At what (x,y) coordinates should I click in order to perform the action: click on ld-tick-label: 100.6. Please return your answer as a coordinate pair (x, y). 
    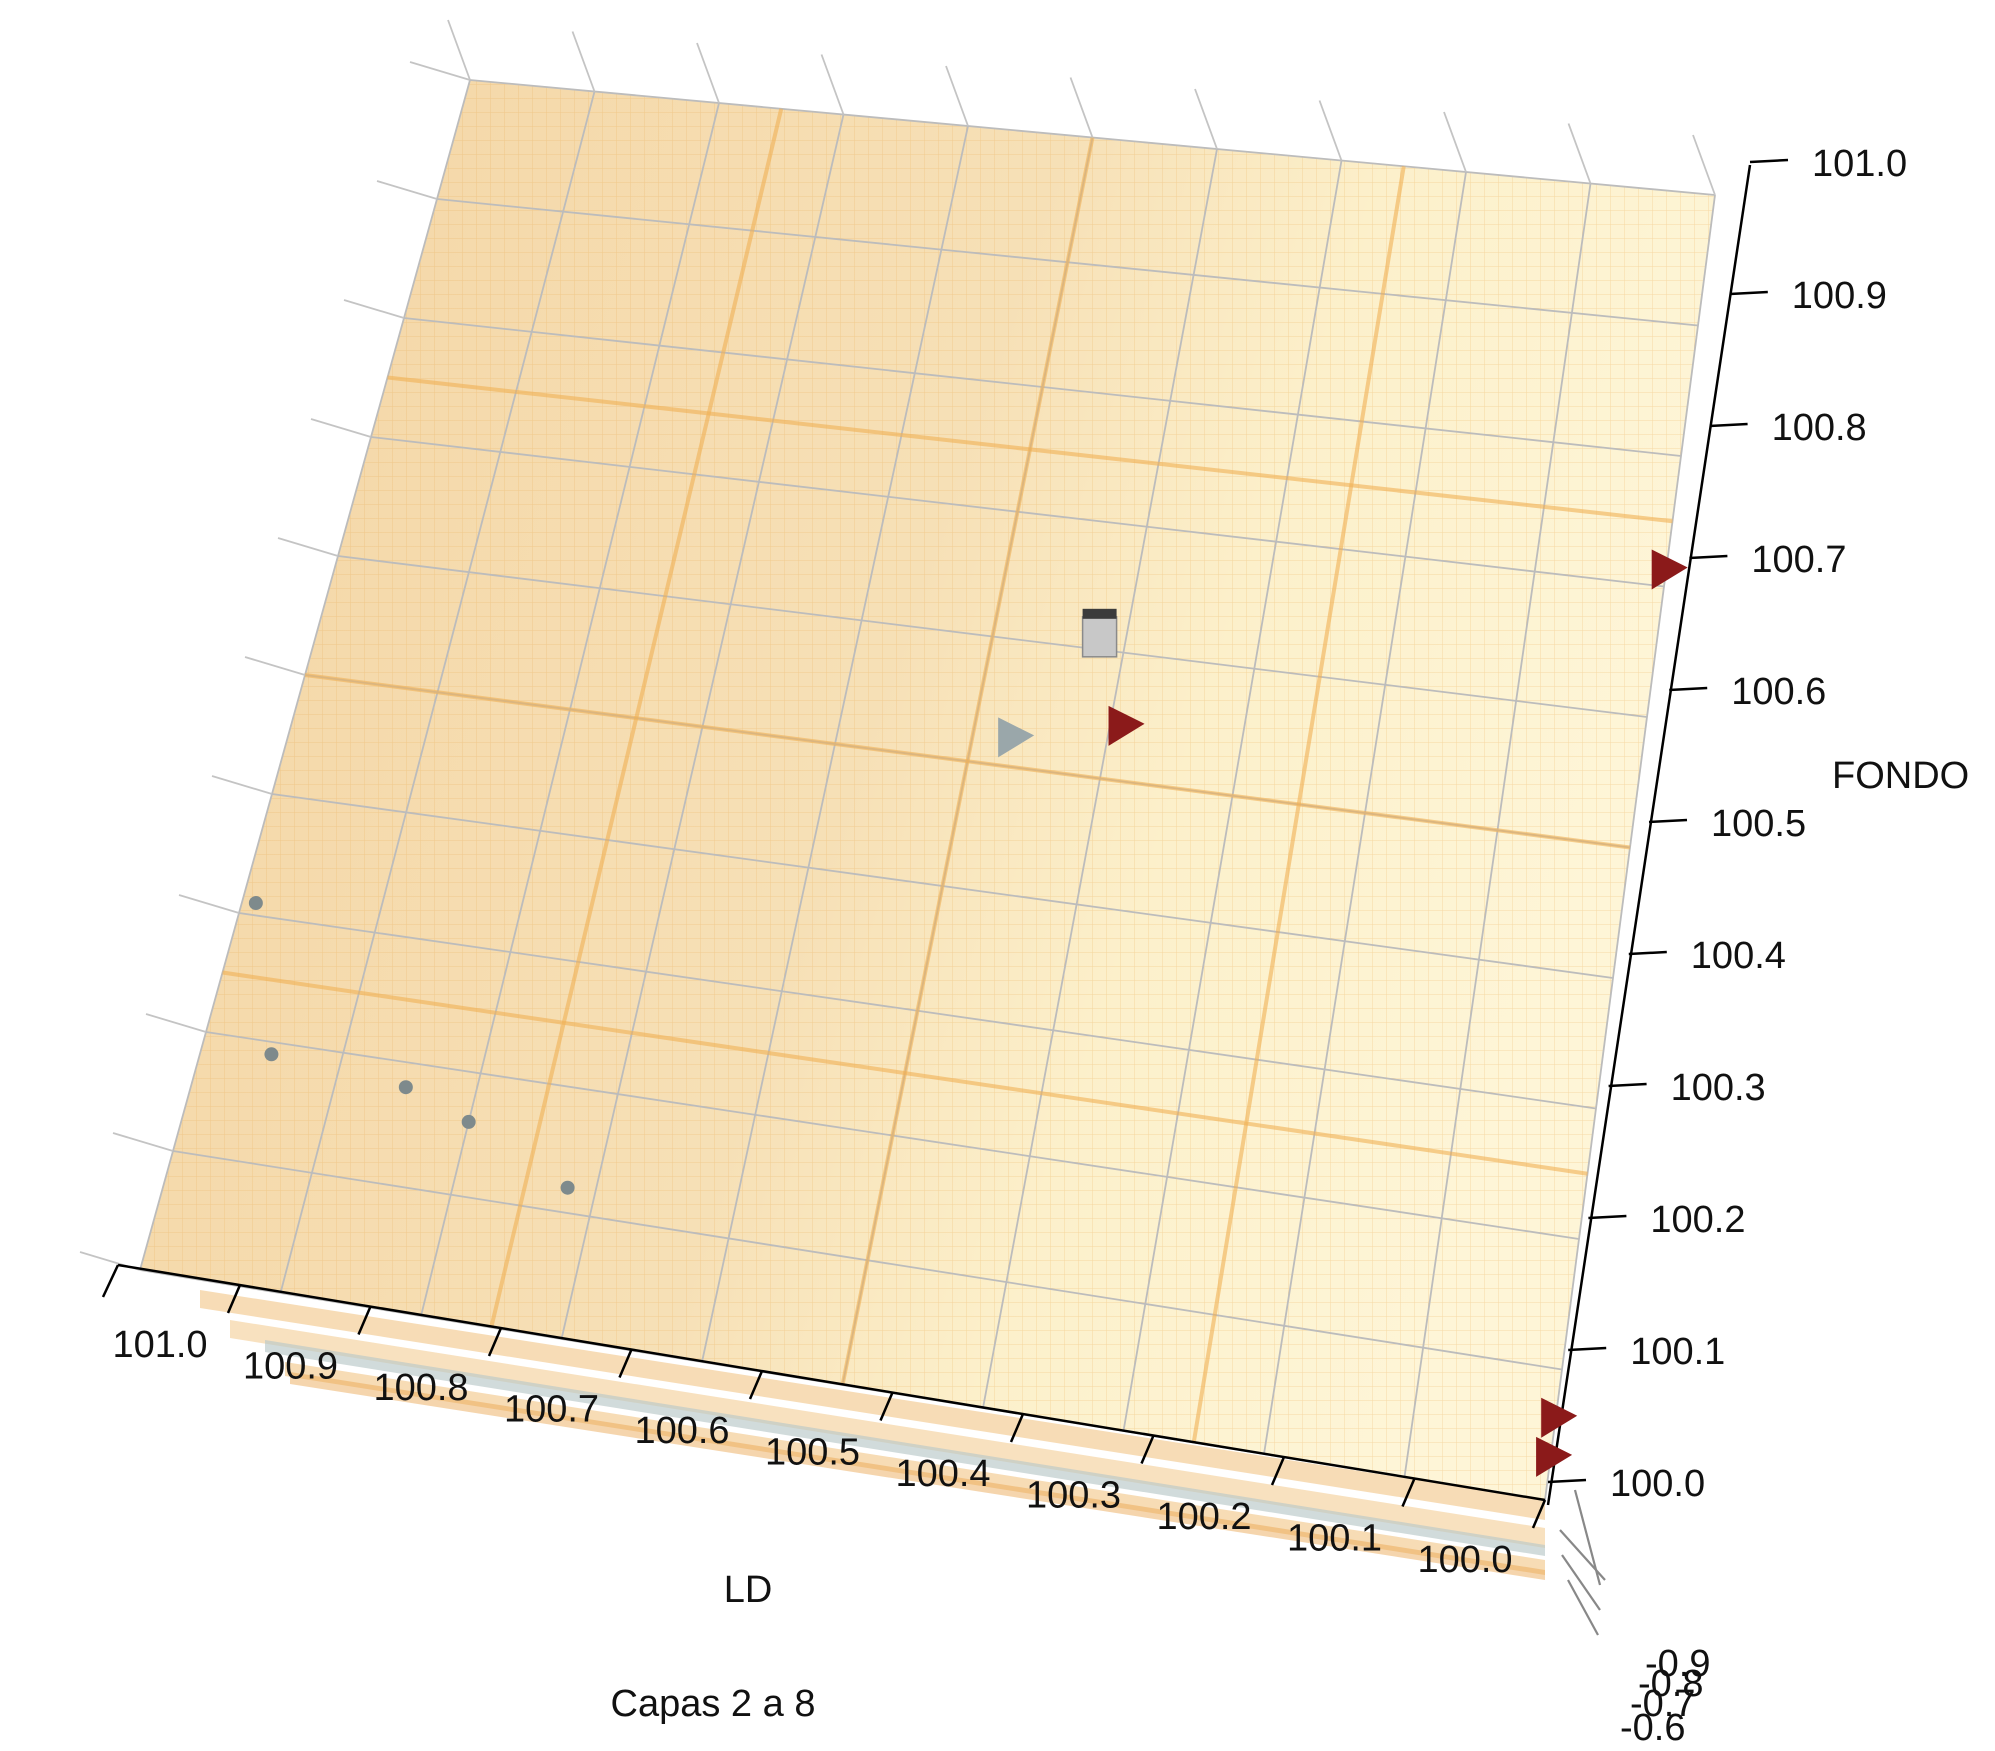
    Looking at the image, I should click on (681, 1431).